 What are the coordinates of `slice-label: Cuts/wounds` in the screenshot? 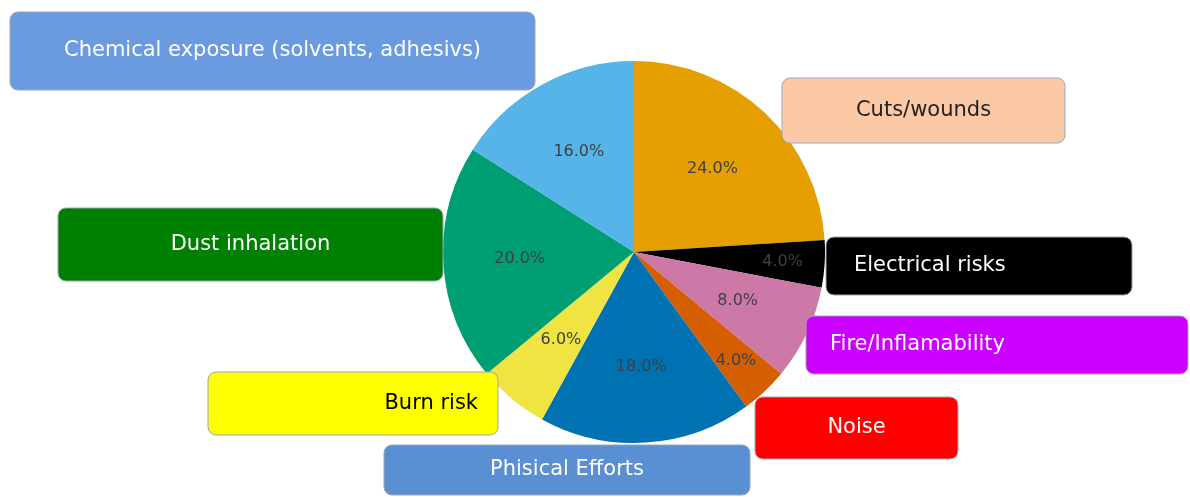 It's located at (923, 108).